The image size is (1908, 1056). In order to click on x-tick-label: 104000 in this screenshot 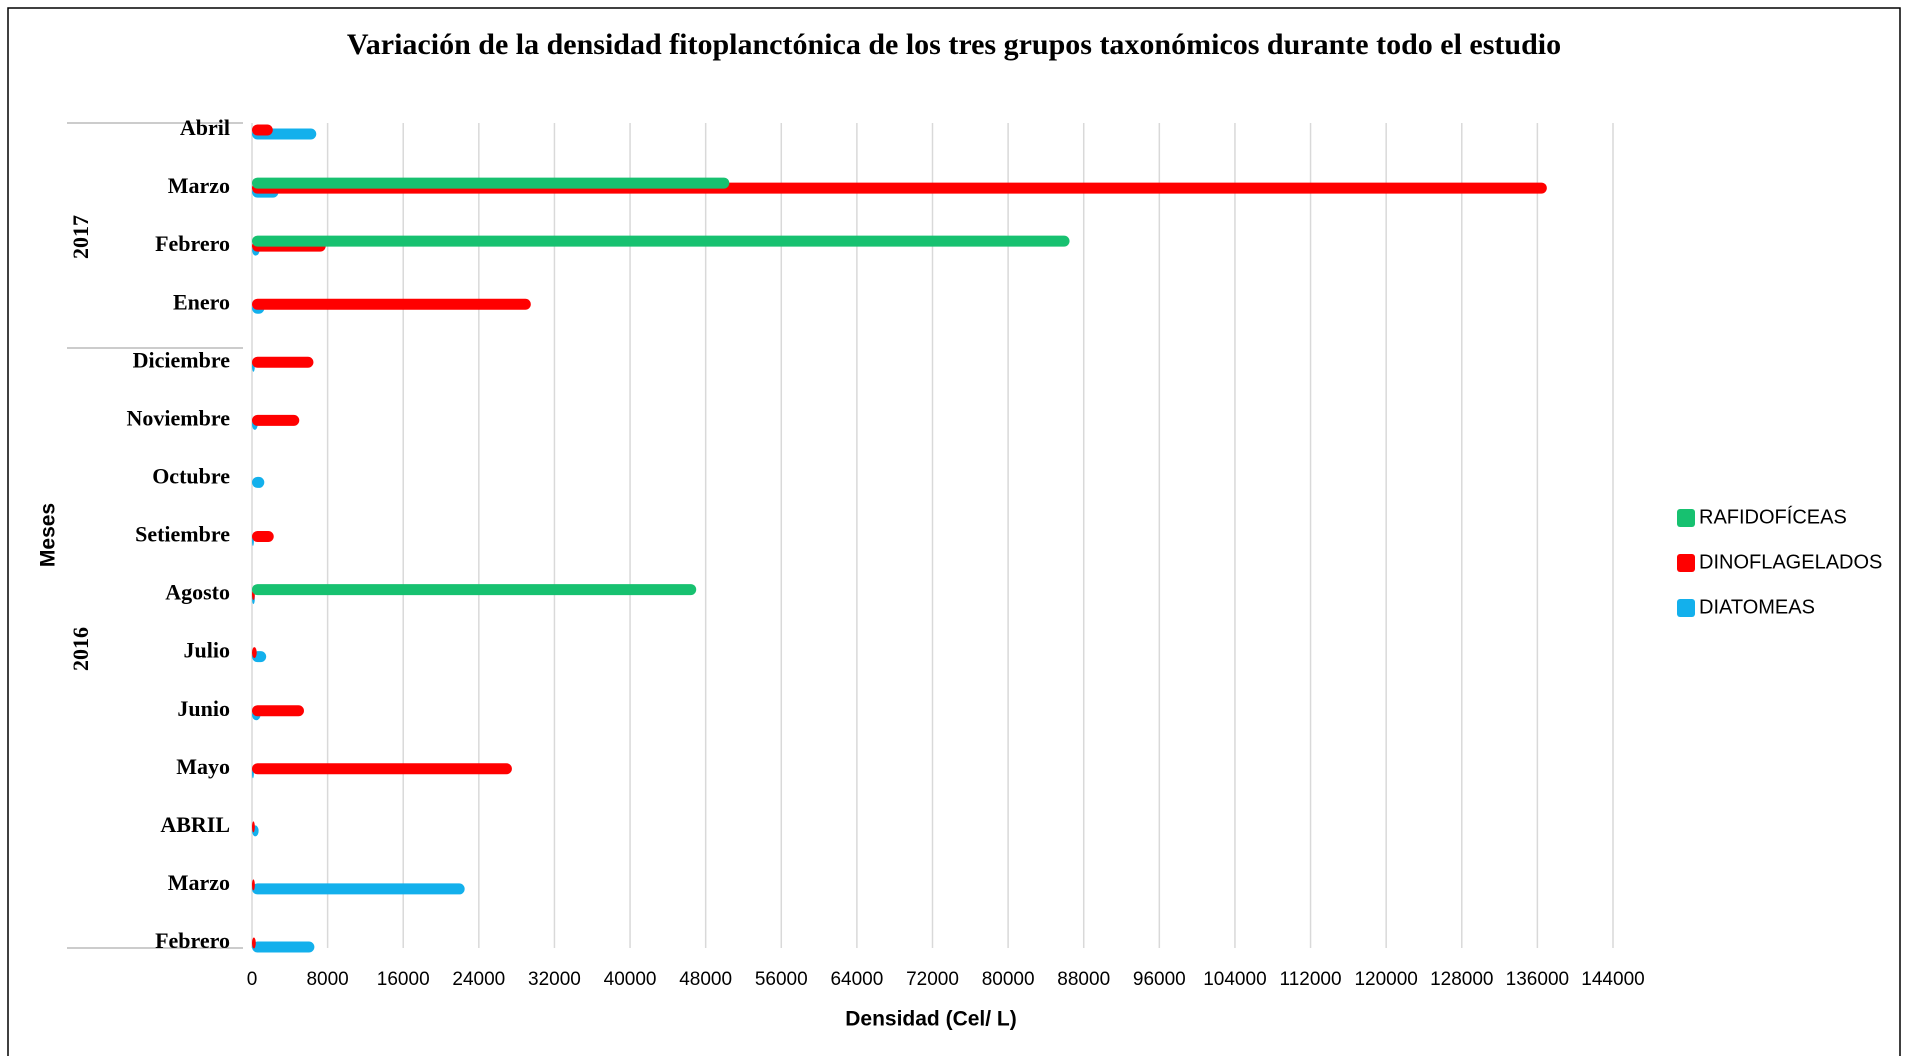, I will do `click(1234, 979)`.